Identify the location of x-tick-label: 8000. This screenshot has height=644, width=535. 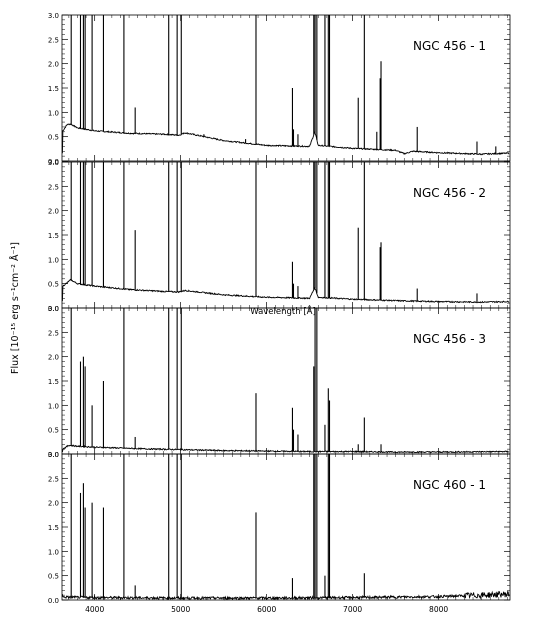
(438, 609).